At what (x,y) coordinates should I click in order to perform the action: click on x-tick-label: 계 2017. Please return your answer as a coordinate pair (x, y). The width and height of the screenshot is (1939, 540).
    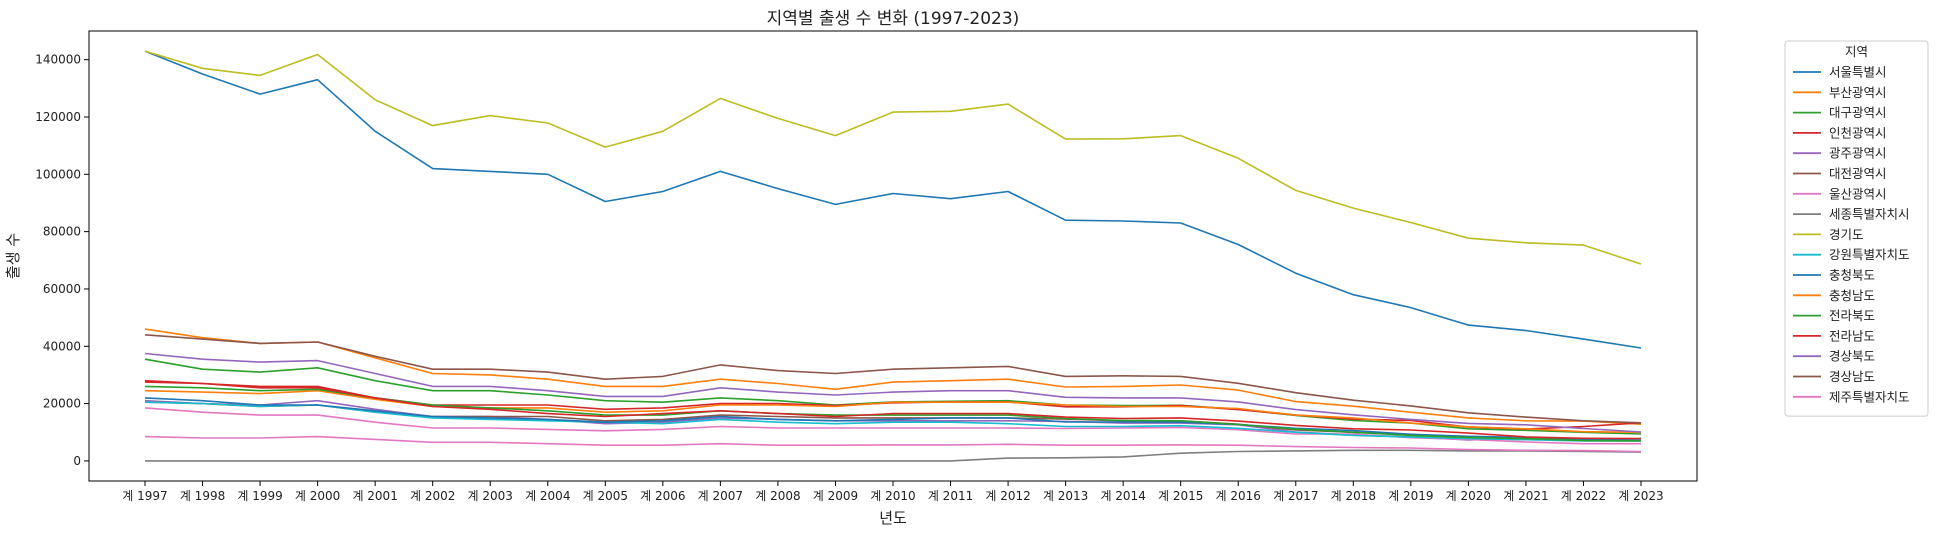
    Looking at the image, I should click on (1295, 496).